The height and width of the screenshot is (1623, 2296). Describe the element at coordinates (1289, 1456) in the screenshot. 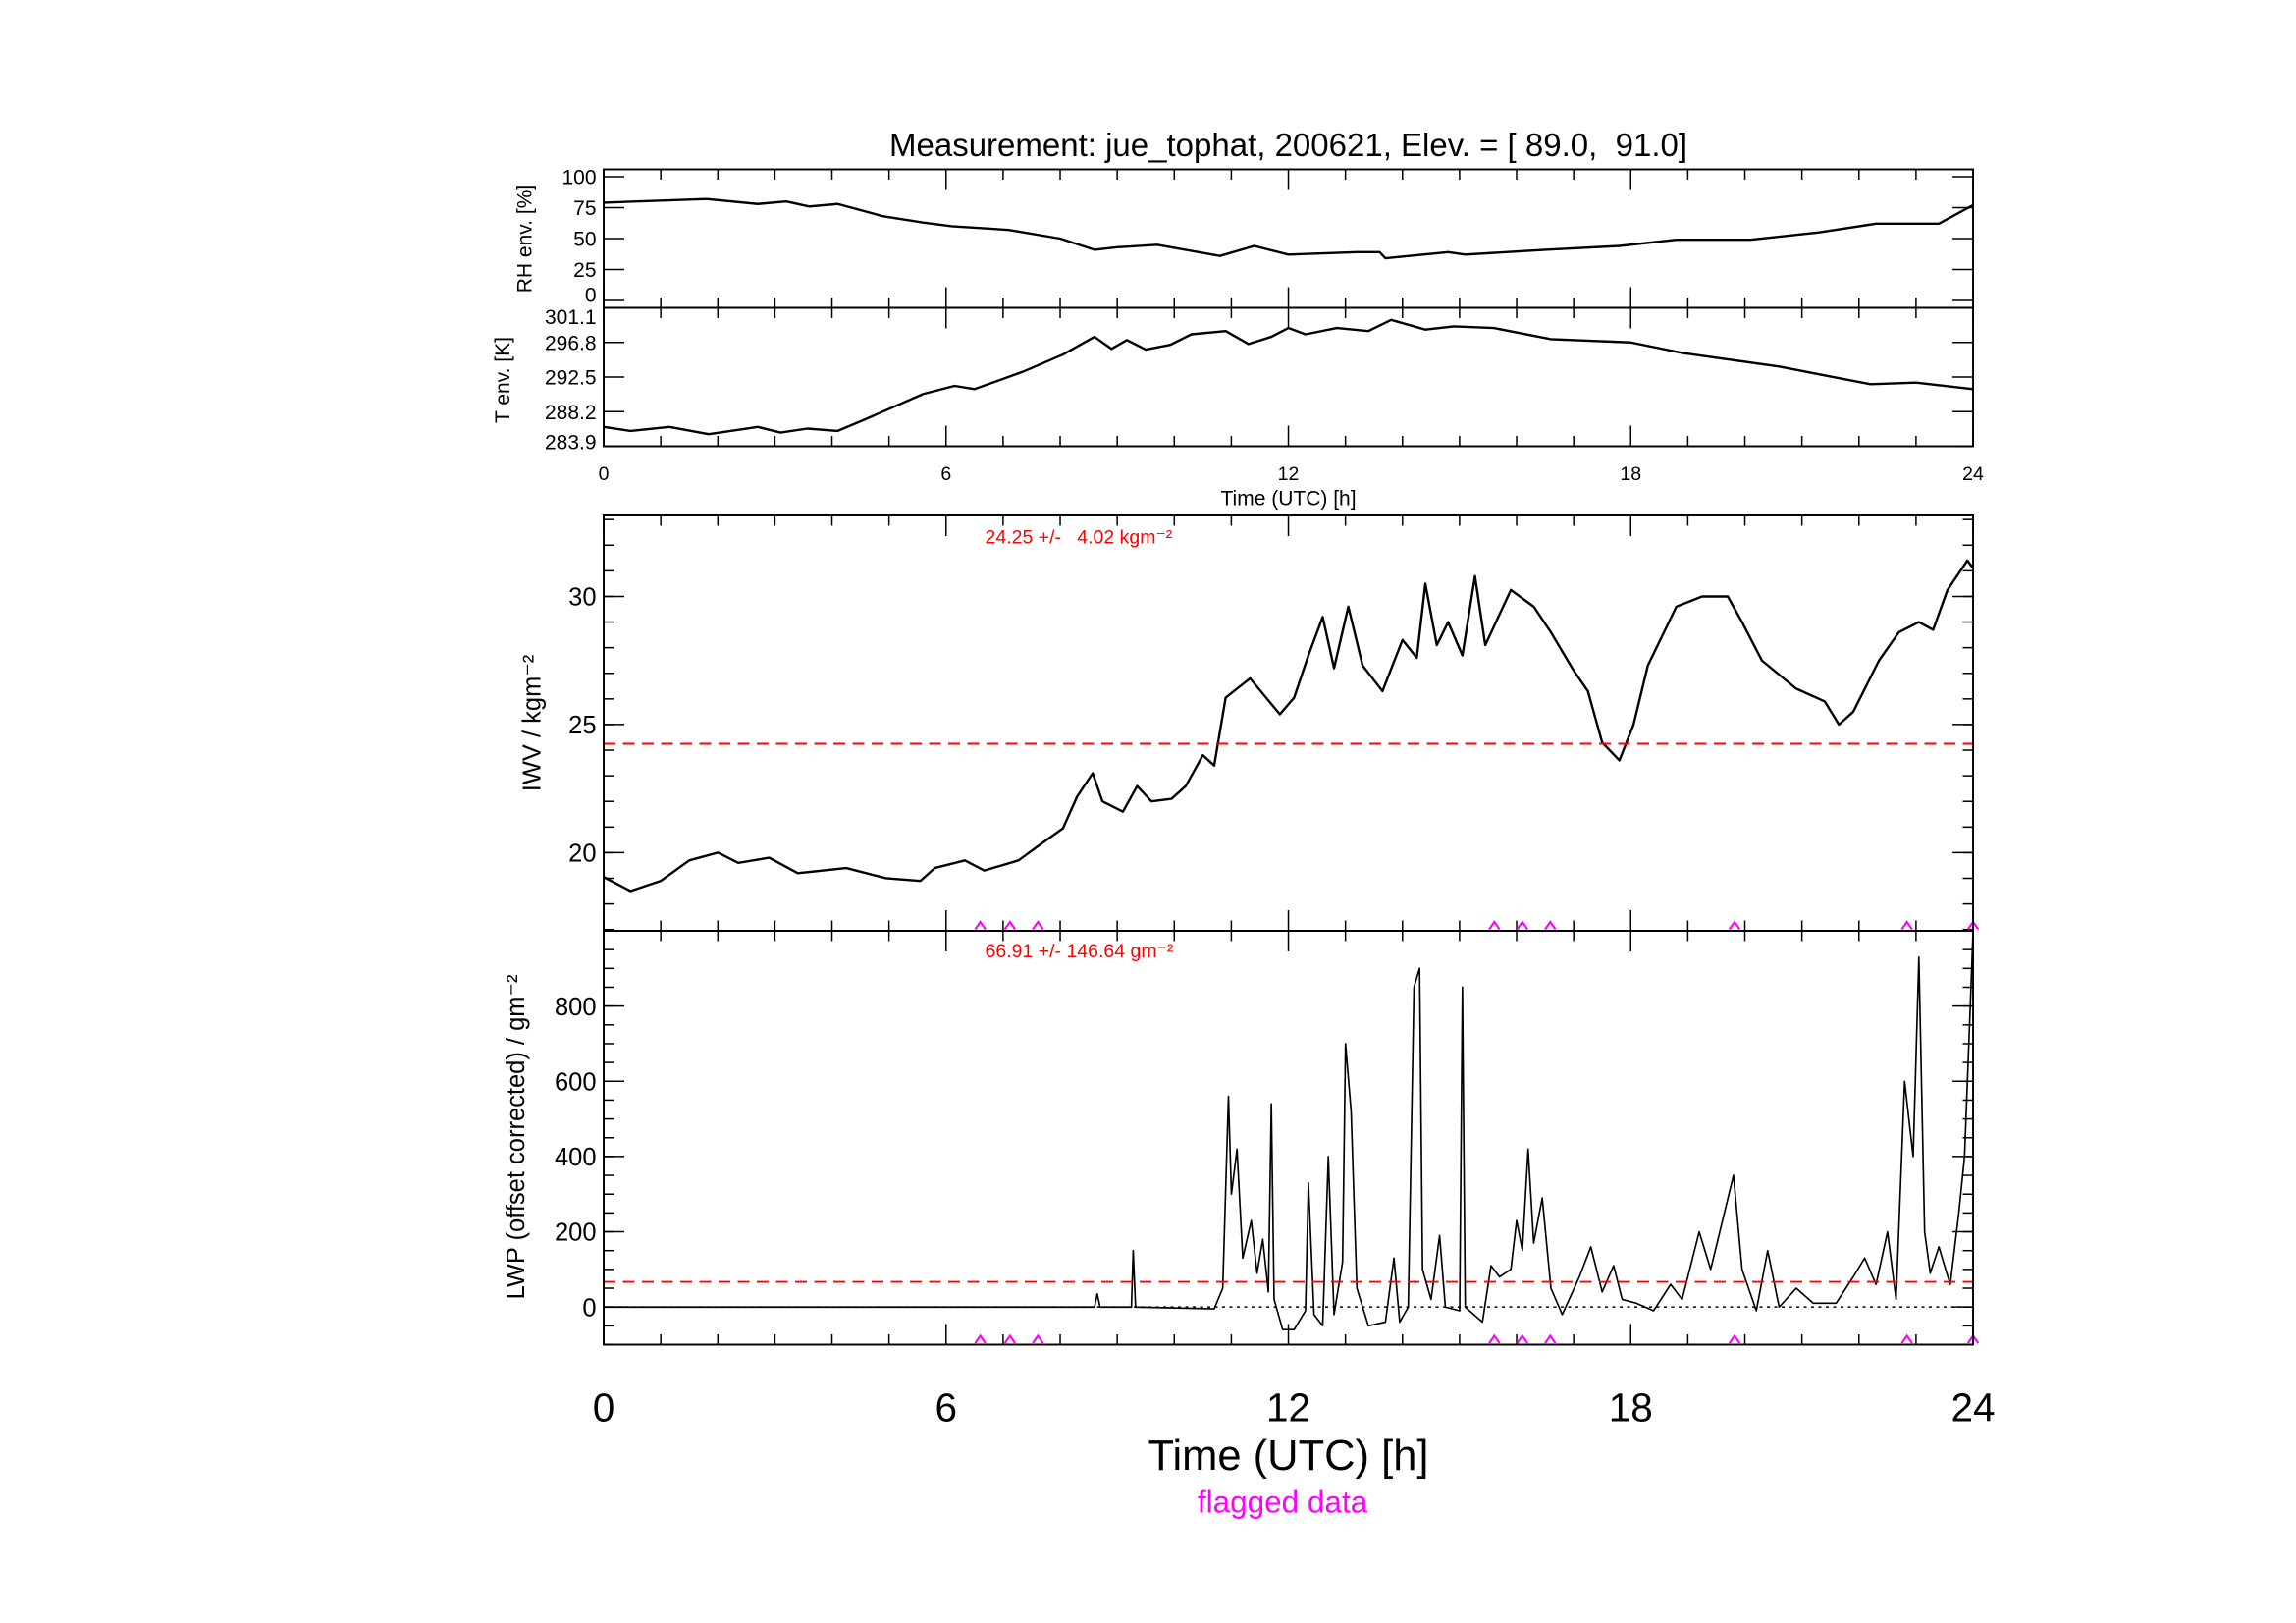

I see `bottom-x-axis-label: Time (UTC) [h]` at that location.